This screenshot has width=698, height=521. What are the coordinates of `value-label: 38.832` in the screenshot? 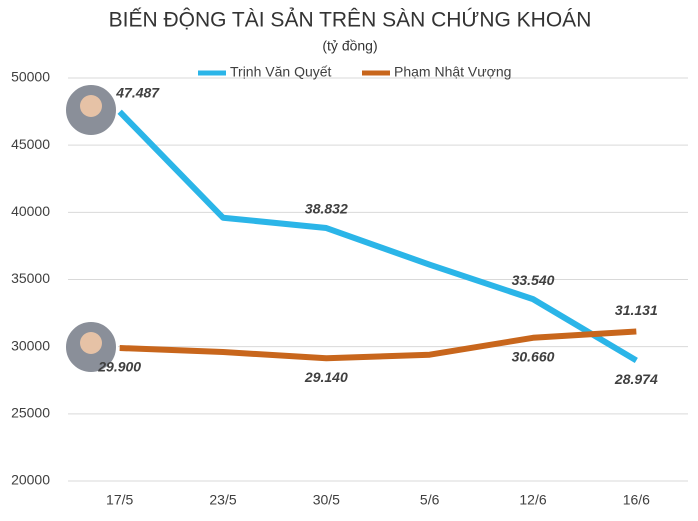 It's located at (326, 209).